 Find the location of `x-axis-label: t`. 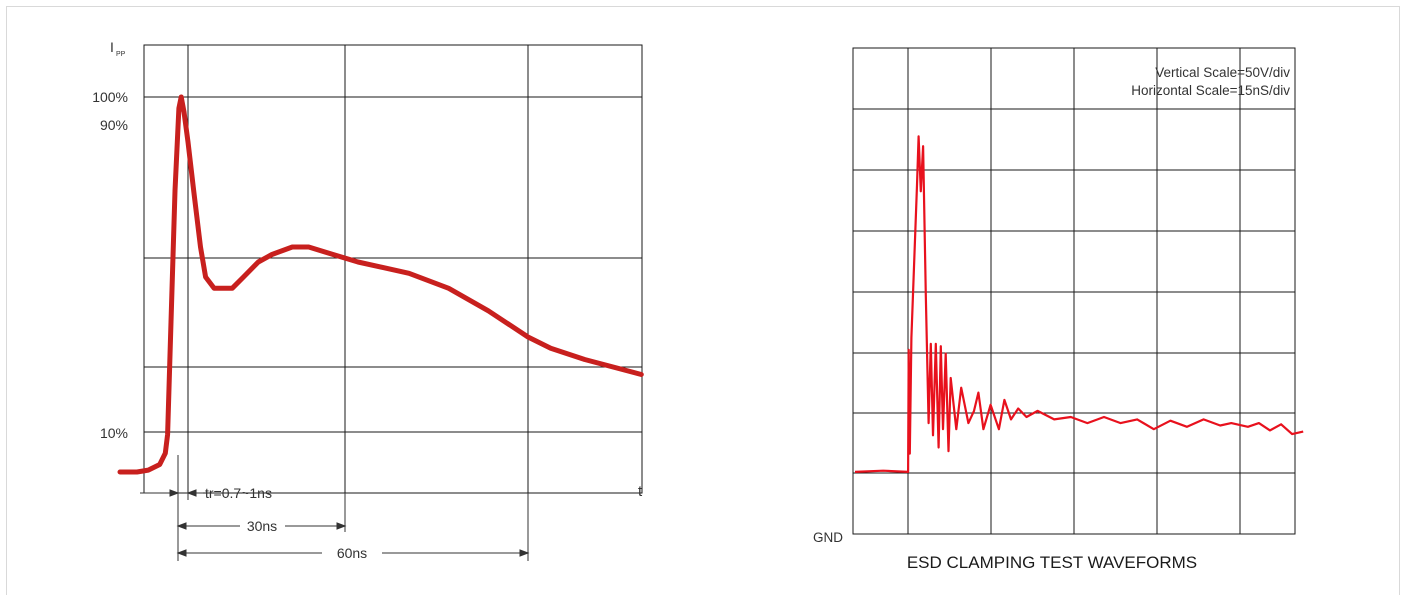

x-axis-label: t is located at coordinates (640, 491).